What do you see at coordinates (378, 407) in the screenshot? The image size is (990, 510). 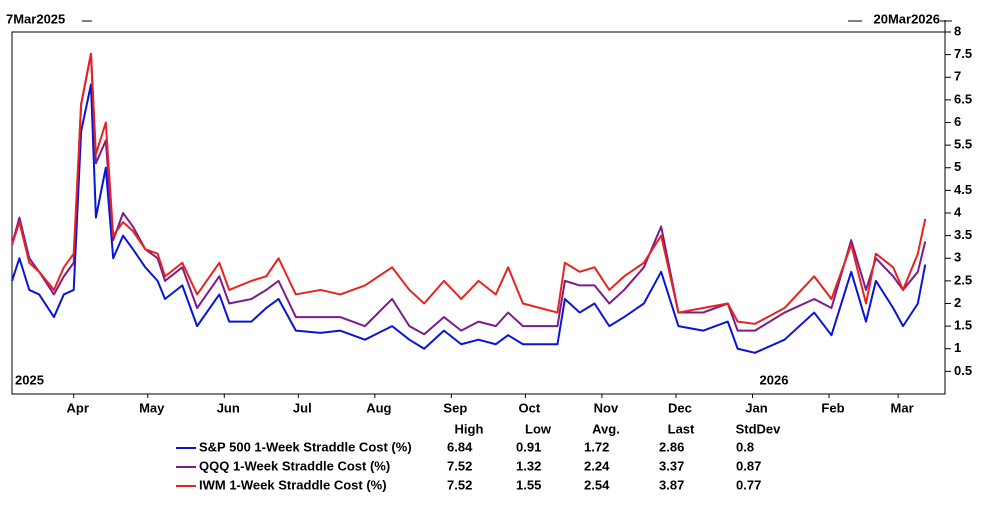 I see `x-tick-label: Aug` at bounding box center [378, 407].